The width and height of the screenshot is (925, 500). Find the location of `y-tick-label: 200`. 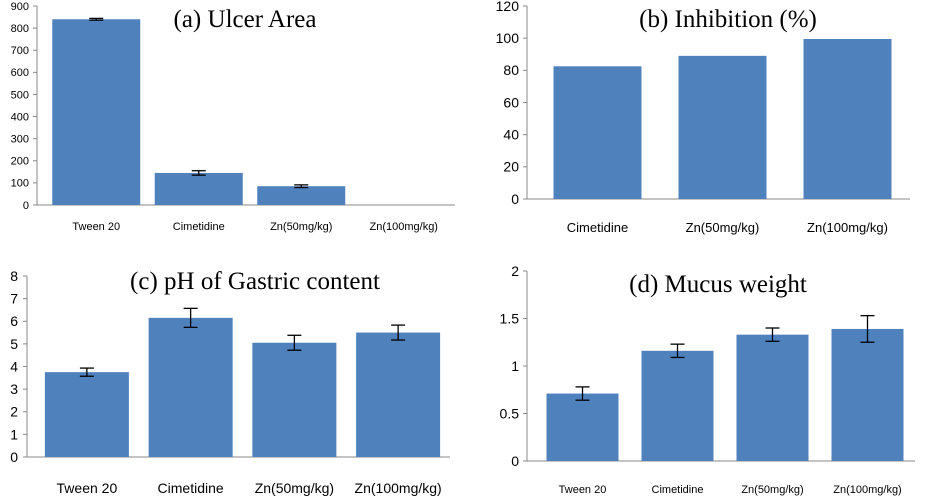

y-tick-label: 200 is located at coordinates (20, 162).